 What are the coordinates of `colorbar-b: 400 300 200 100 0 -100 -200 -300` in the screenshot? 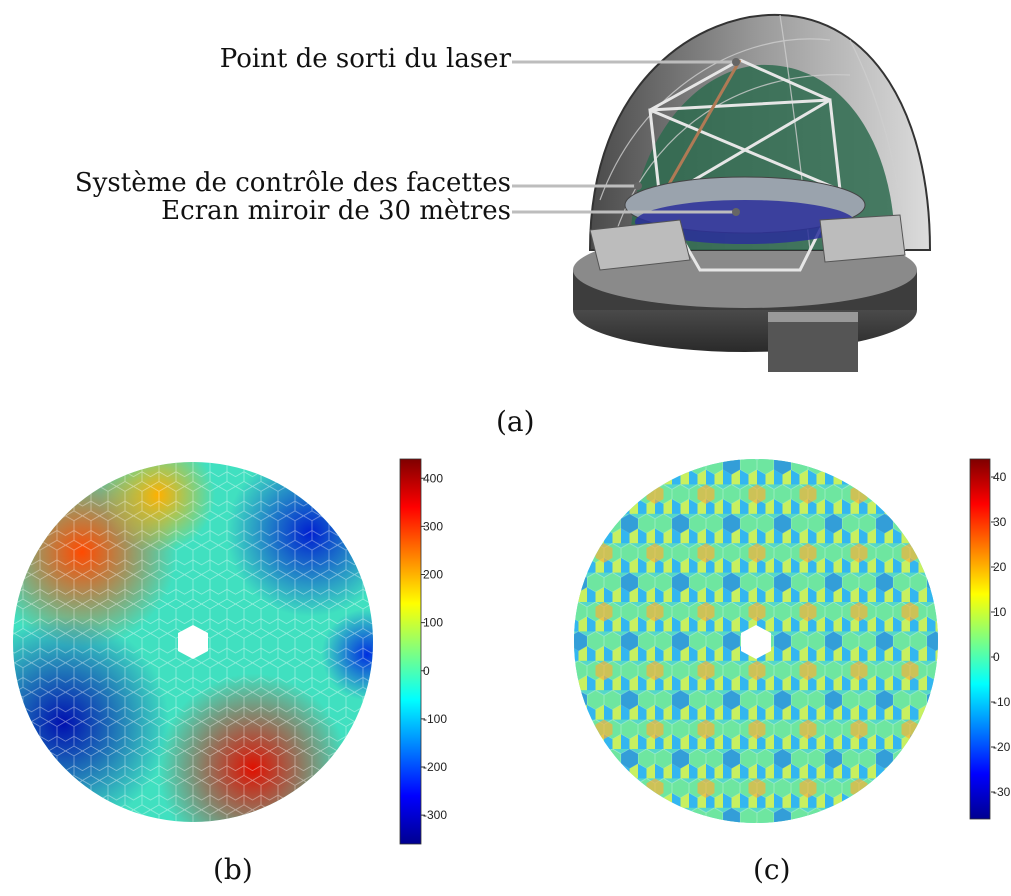 It's located at (423, 651).